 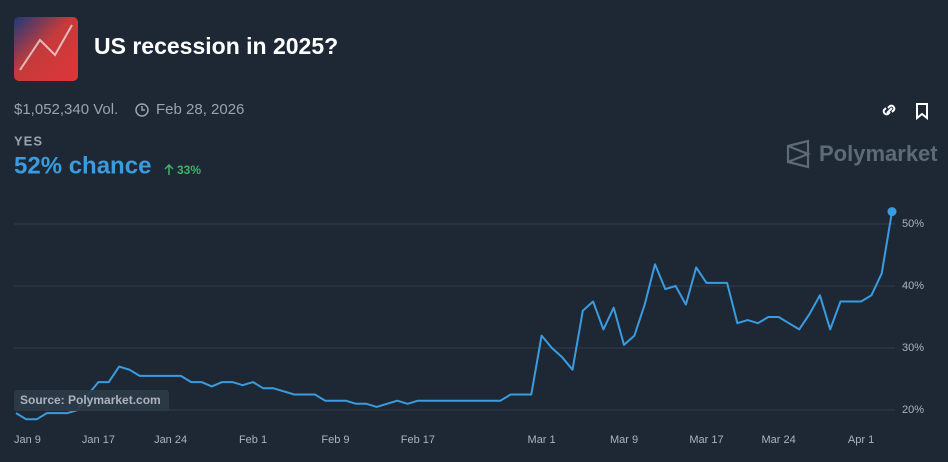 I want to click on x-tick-label: Jan 9, so click(x=27, y=440).